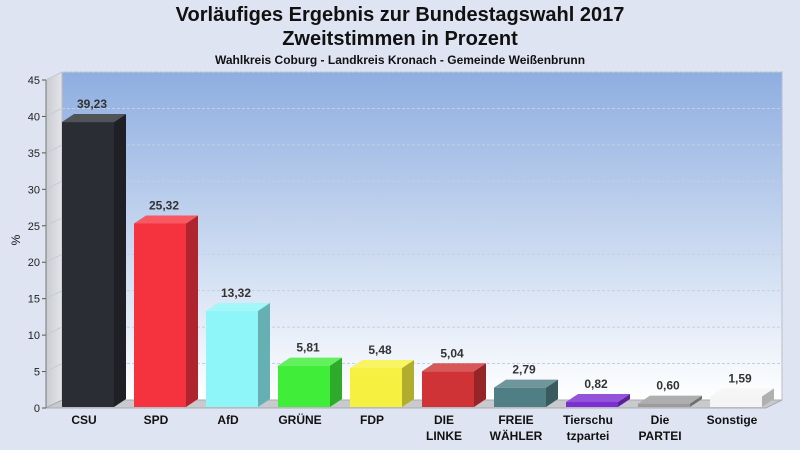 The image size is (800, 450). Describe the element at coordinates (660, 420) in the screenshot. I see `x-tick-label: Die` at that location.